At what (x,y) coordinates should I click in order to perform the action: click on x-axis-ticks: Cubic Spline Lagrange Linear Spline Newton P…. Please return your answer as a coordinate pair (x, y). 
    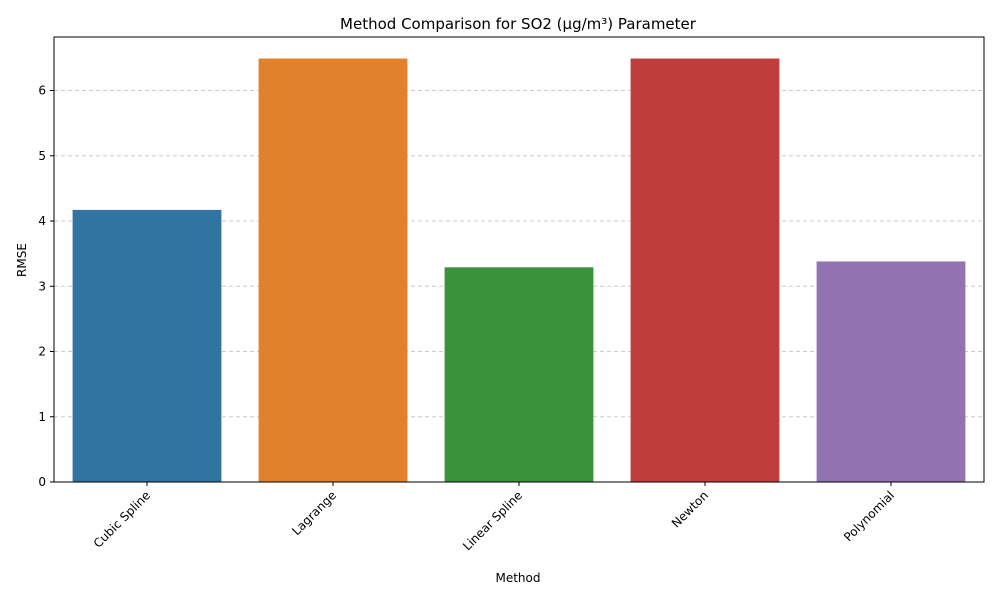
    Looking at the image, I should click on (494, 517).